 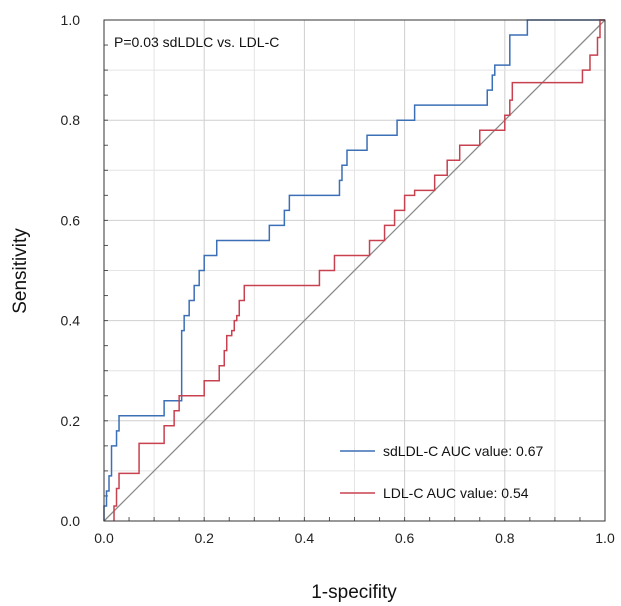 I want to click on x-tick-labels: 0.0 0.2 0.4 0.6 0.8 1.0, so click(x=354, y=538).